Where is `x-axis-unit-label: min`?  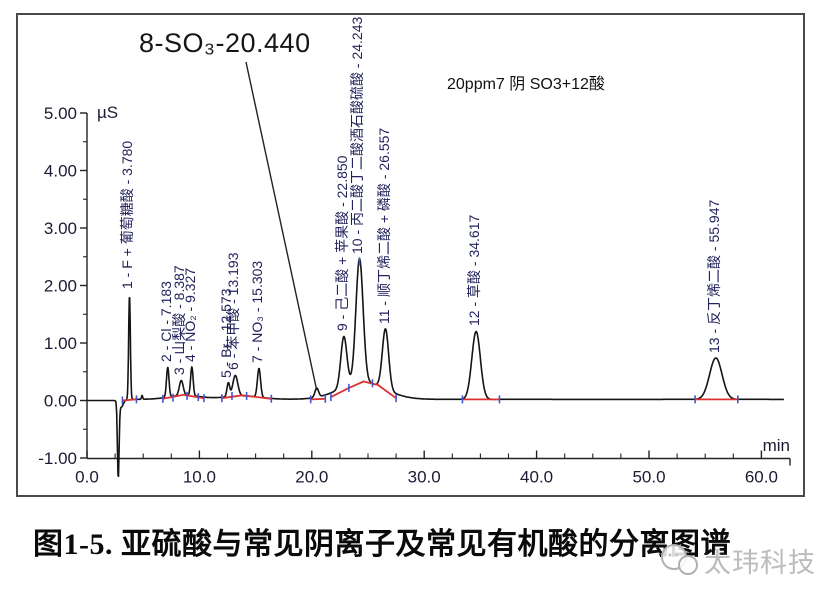
x-axis-unit-label: min is located at coordinates (776, 445).